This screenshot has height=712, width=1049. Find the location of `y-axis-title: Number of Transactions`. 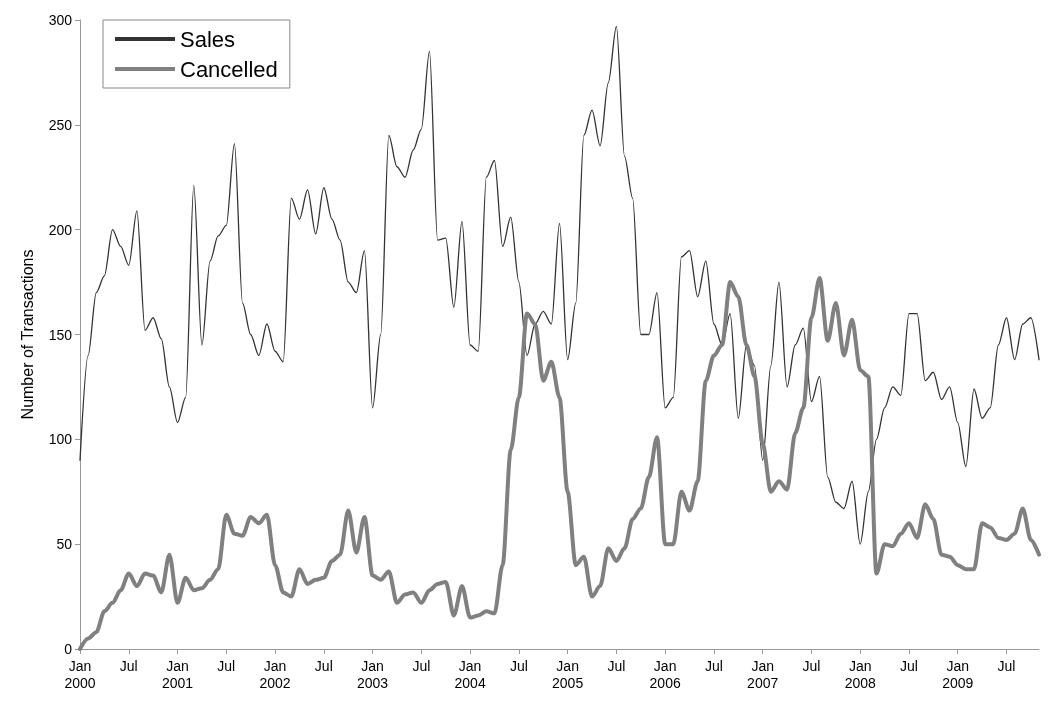

y-axis-title: Number of Transactions is located at coordinates (27, 334).